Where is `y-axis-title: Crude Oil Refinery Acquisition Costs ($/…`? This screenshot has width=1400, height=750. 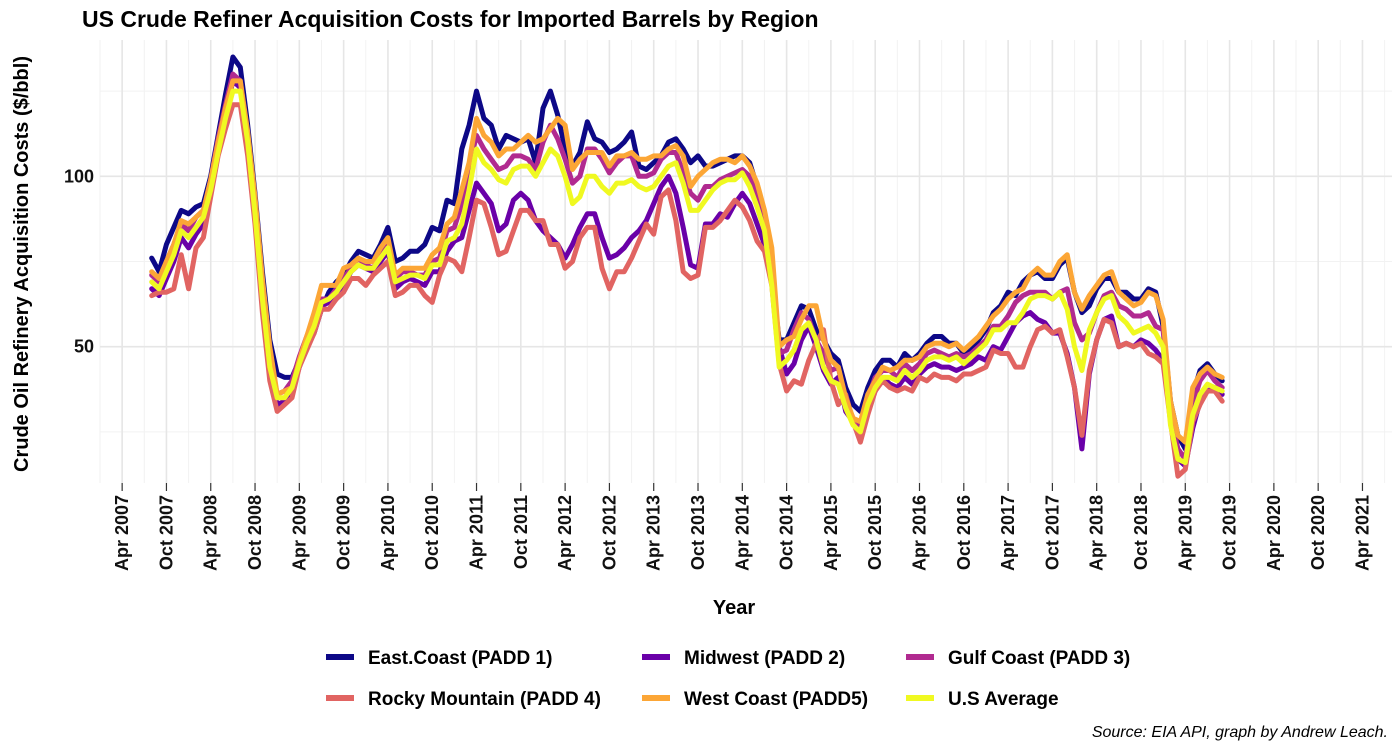 y-axis-title: Crude Oil Refinery Acquisition Costs ($/… is located at coordinates (22, 264).